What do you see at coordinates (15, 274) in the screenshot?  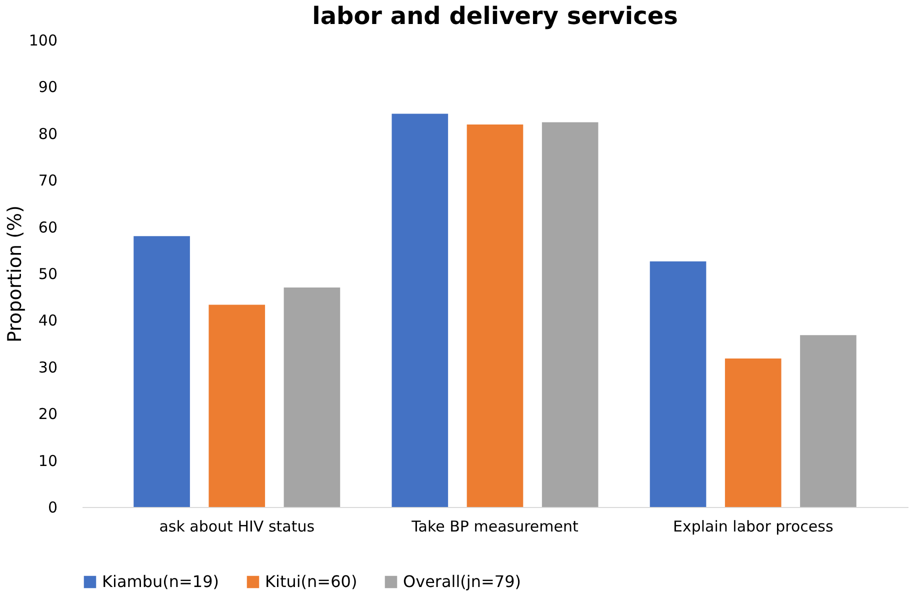 I see `y-axis-title: Proportion (%)` at bounding box center [15, 274].